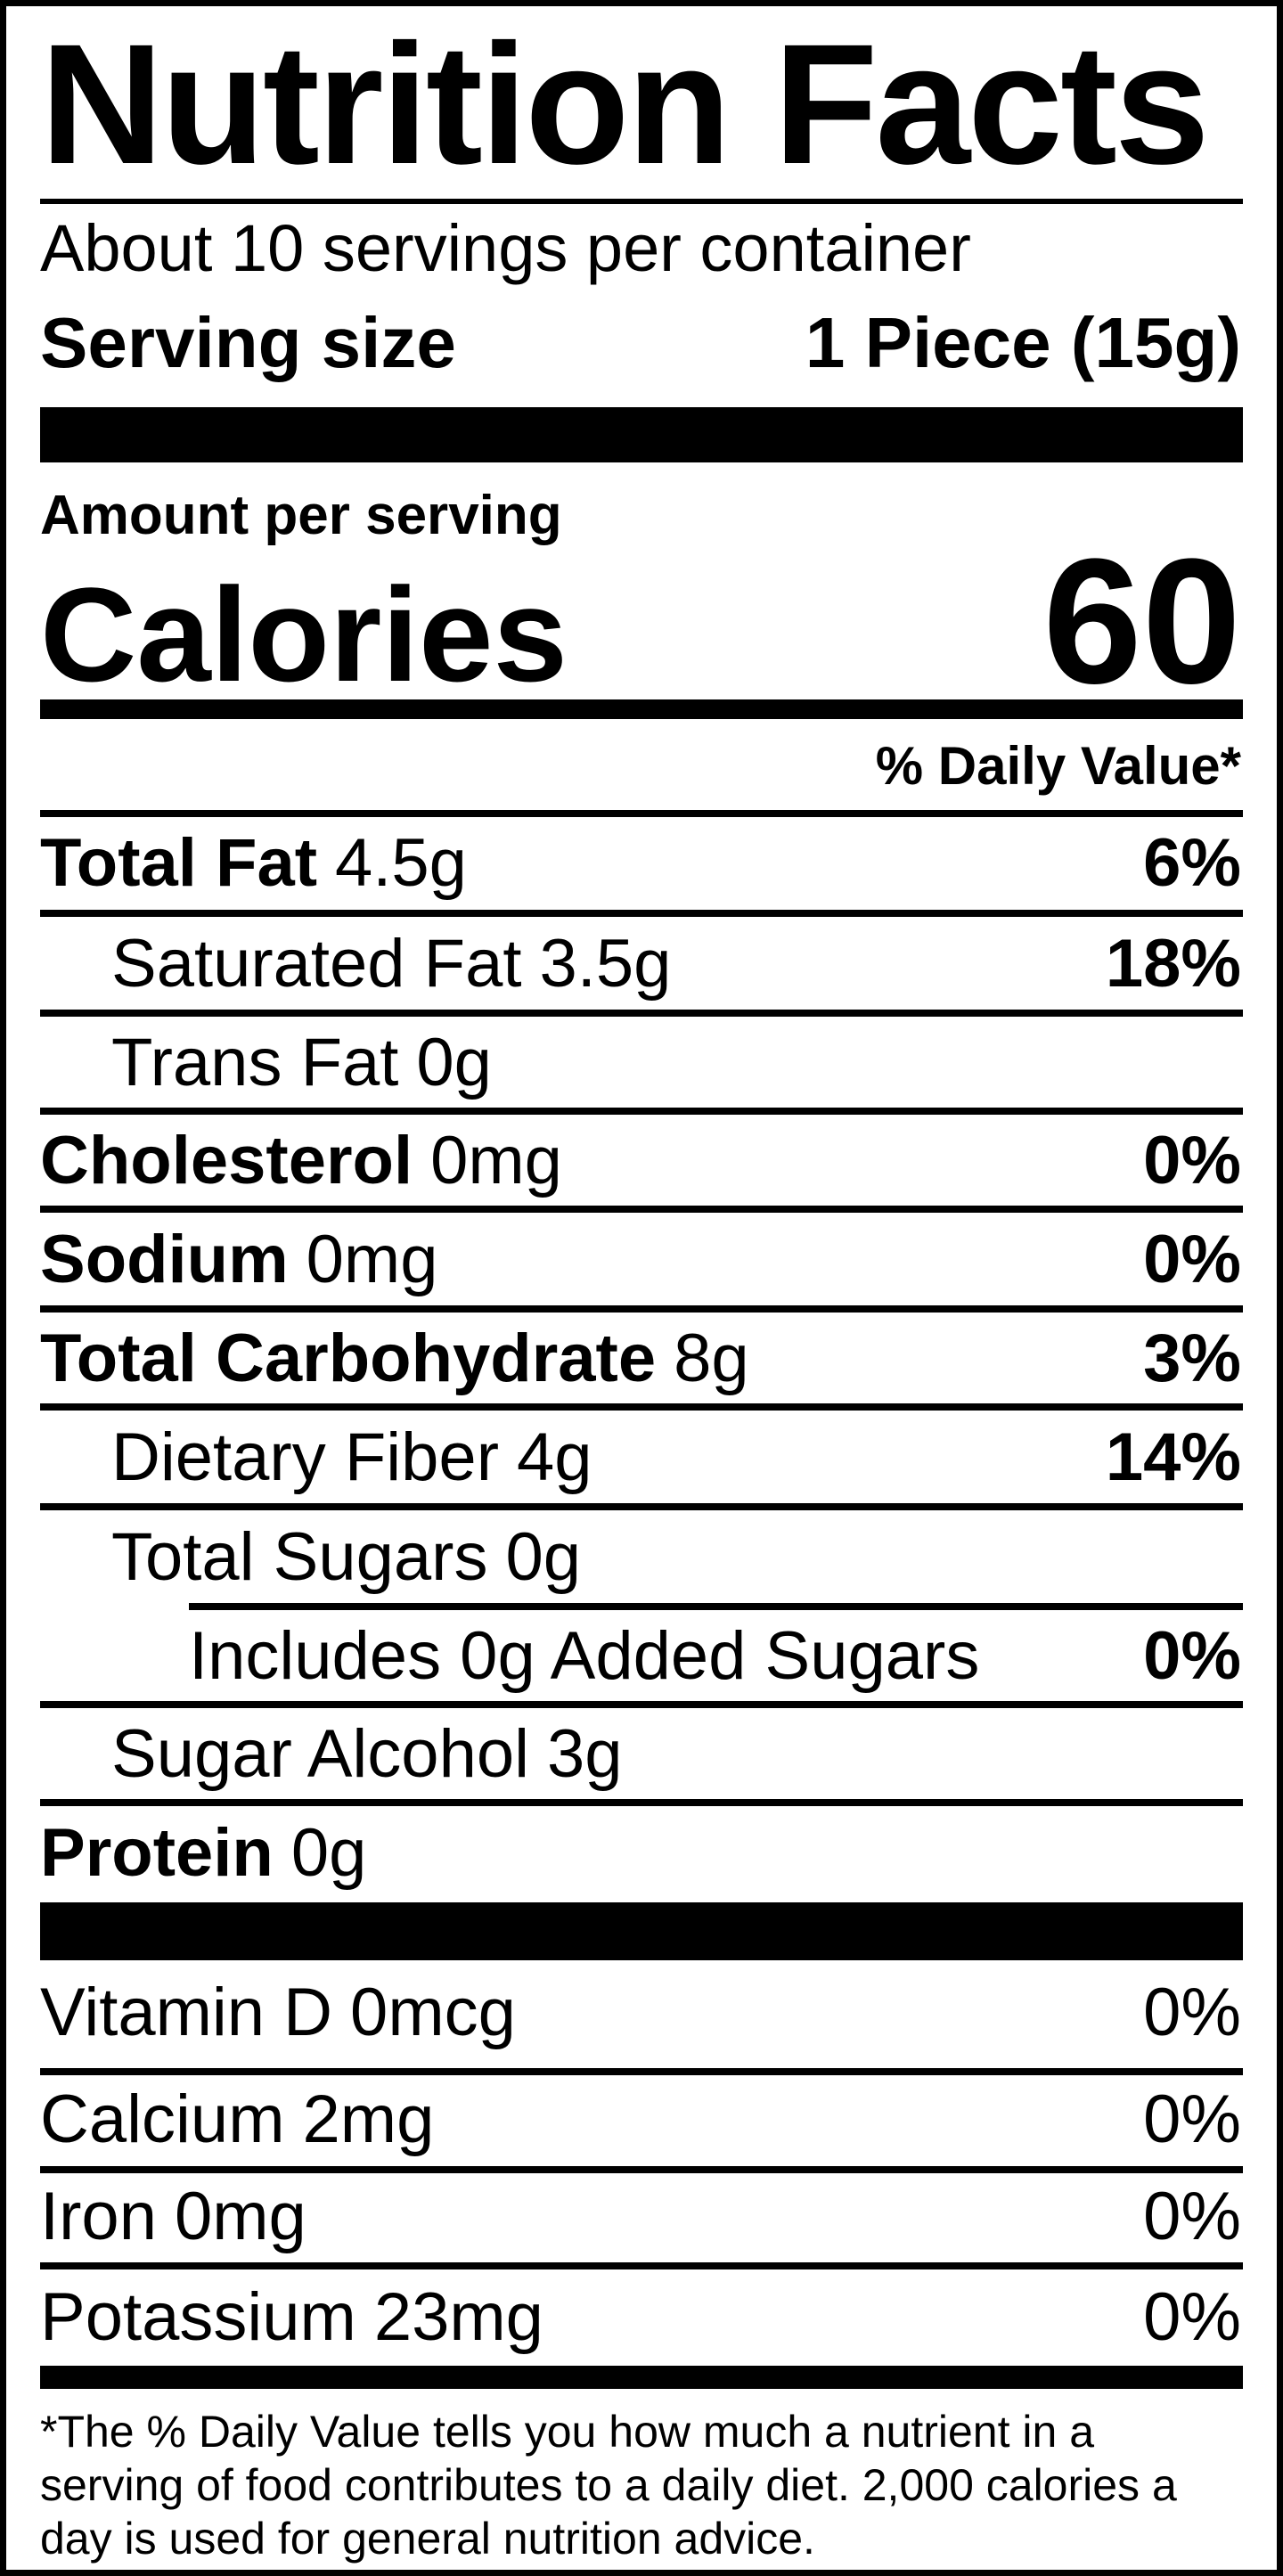 This screenshot has height=2576, width=1283. What do you see at coordinates (316, 964) in the screenshot?
I see `nutrient-name: Saturated Fat` at bounding box center [316, 964].